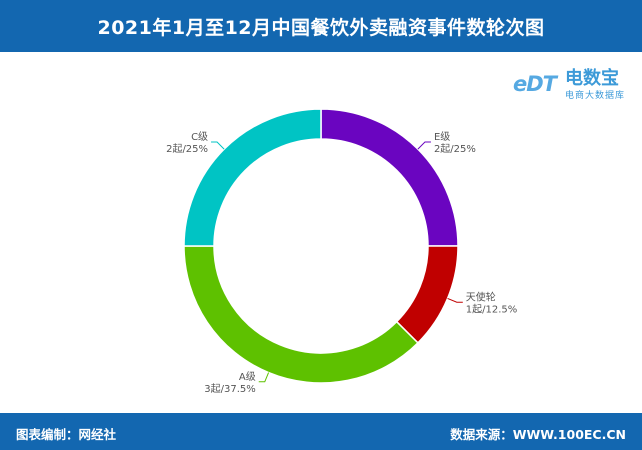 The width and height of the screenshot is (642, 450). What do you see at coordinates (230, 389) in the screenshot?
I see `slice-label-value: 3起/37.5%` at bounding box center [230, 389].